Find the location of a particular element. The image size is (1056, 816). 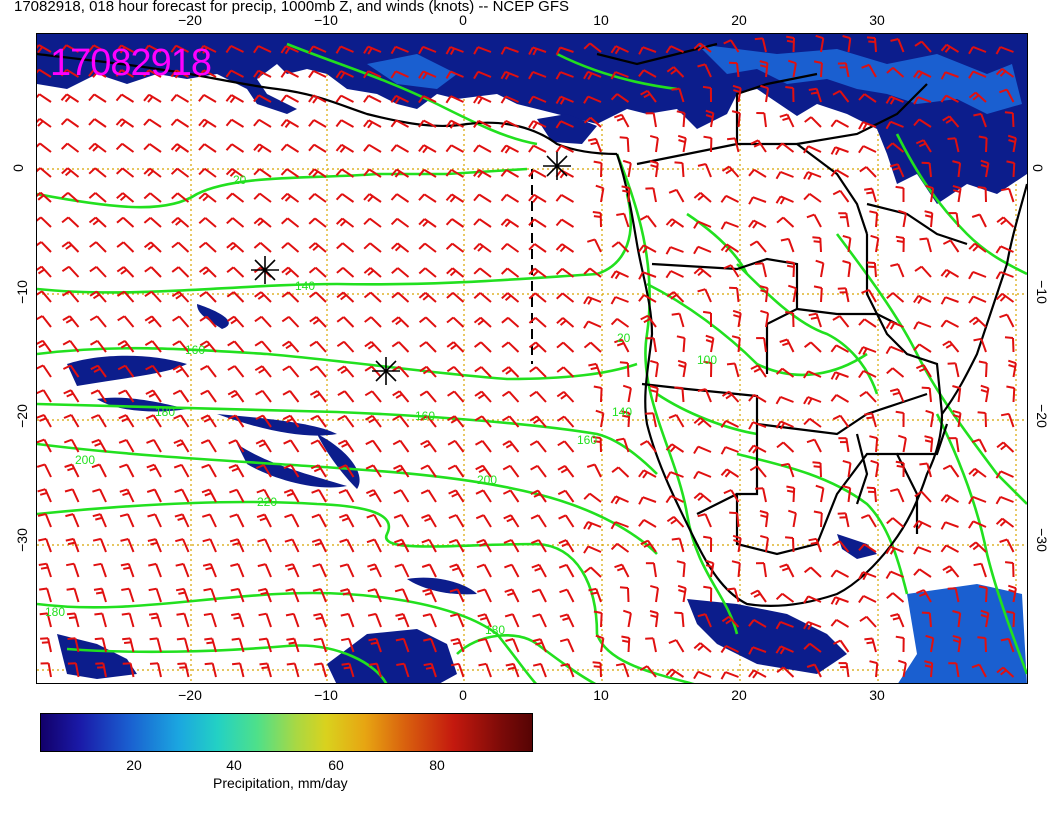

contour-line is located at coordinates (717, 243).